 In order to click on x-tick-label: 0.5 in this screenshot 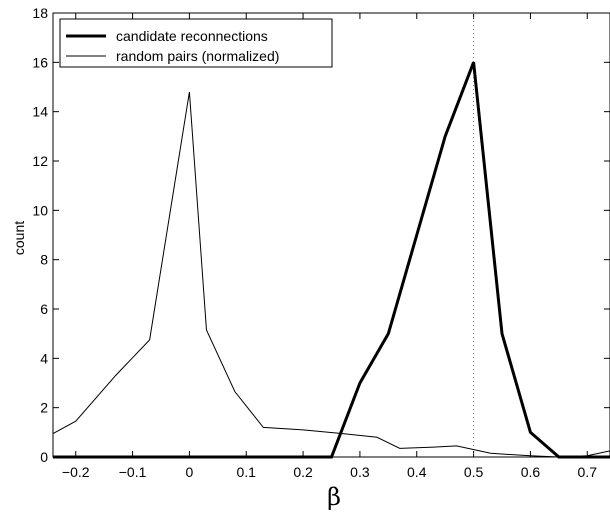, I will do `click(474, 472)`.